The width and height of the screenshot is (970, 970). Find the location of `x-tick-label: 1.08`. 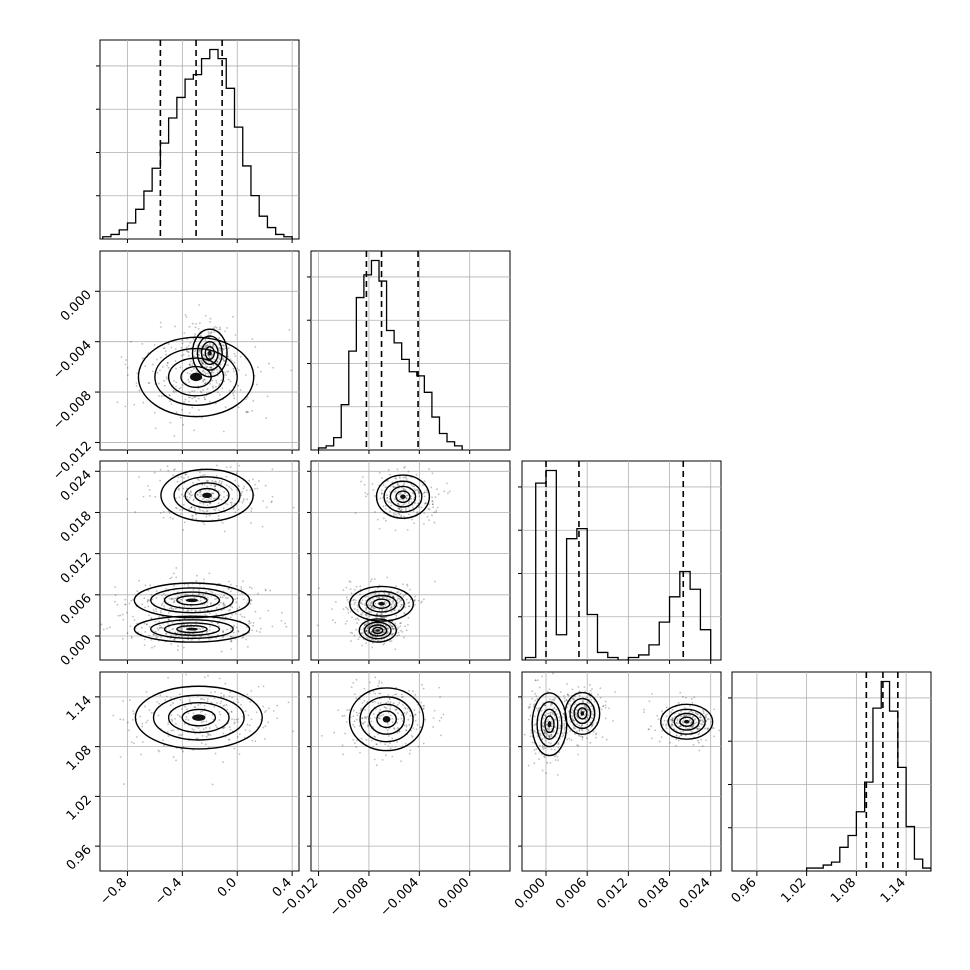

x-tick-label: 1.08 is located at coordinates (843, 890).